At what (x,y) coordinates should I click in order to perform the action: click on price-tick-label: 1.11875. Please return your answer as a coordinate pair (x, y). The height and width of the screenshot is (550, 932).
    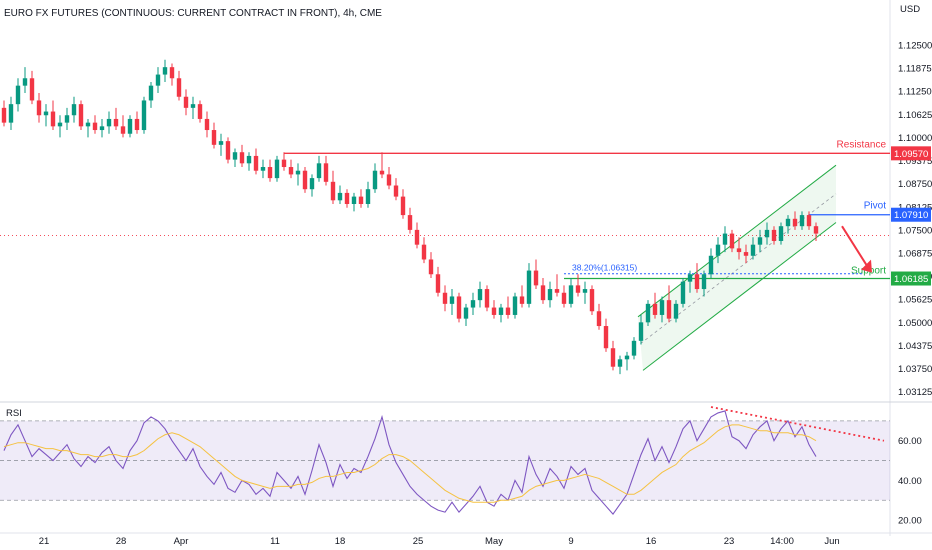
    Looking at the image, I should click on (915, 69).